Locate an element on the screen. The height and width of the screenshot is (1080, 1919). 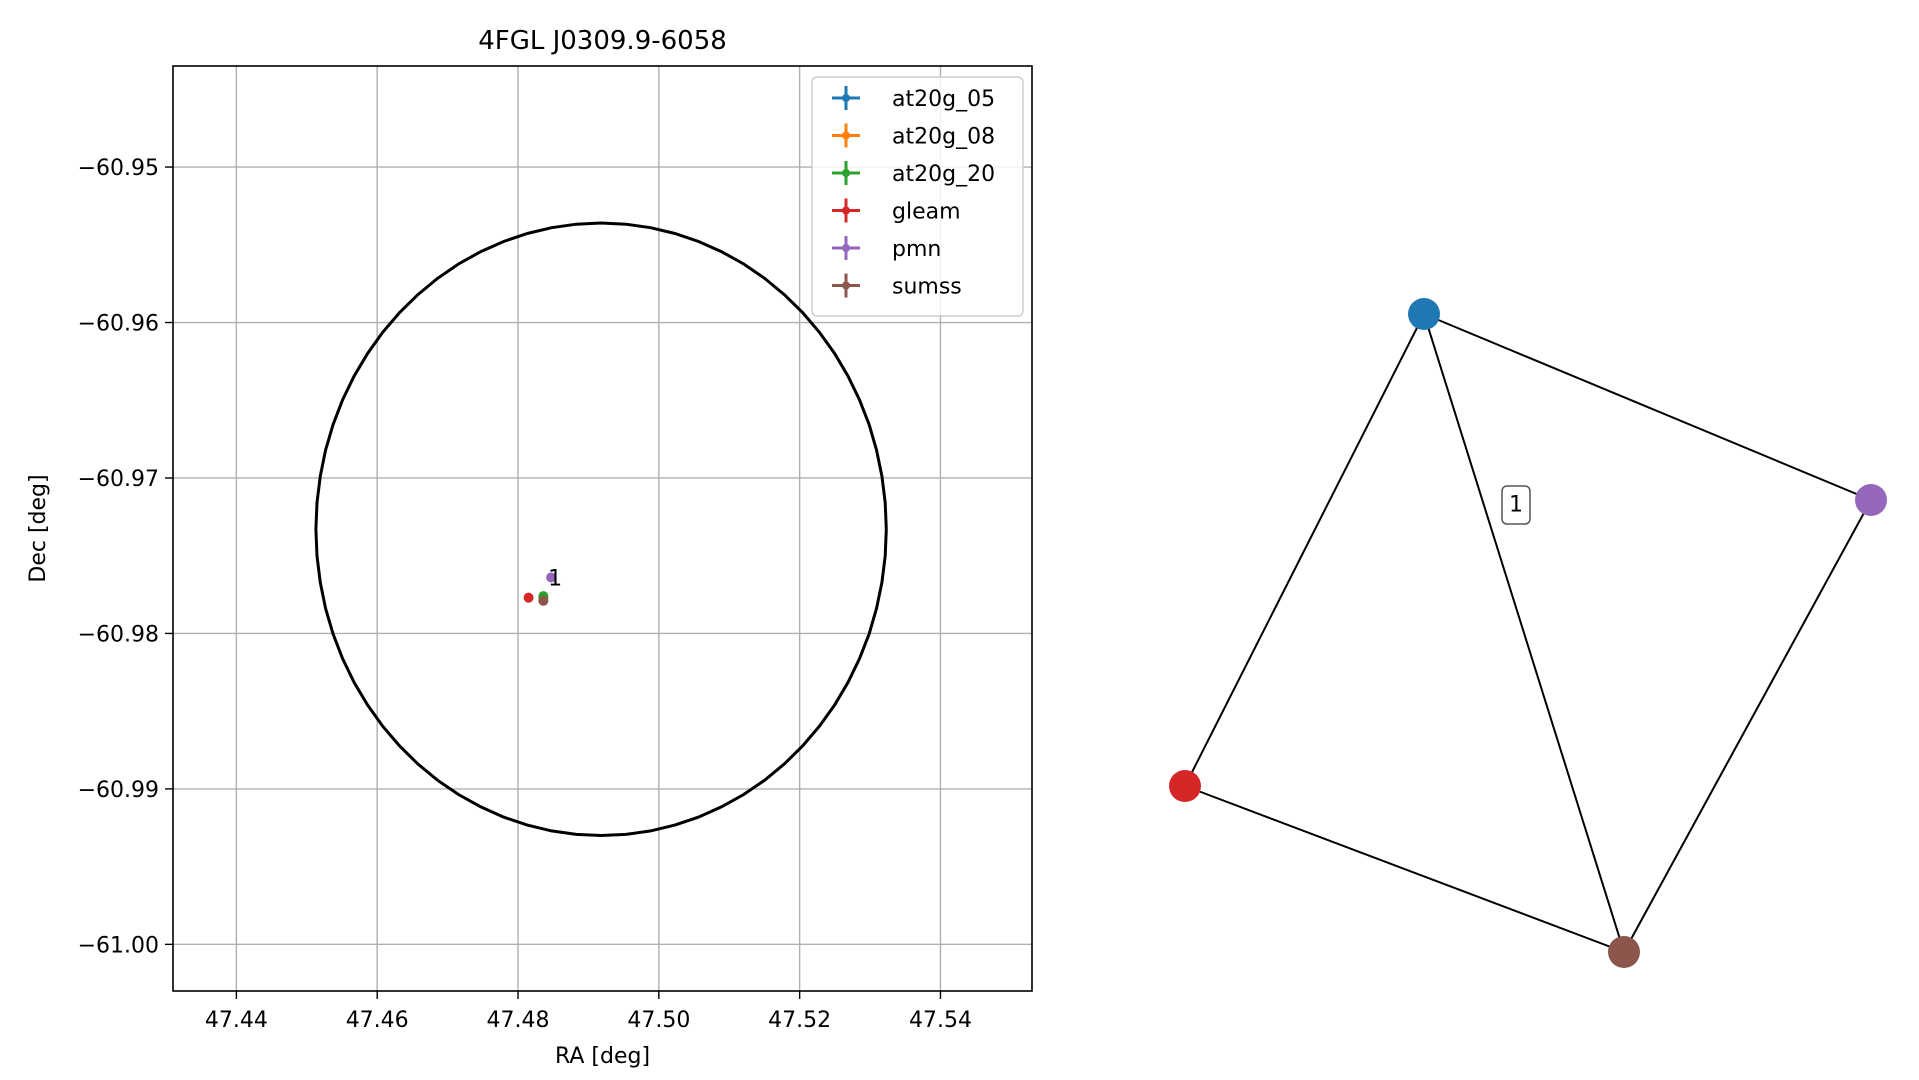
node-at20g is located at coordinates (1424, 314).